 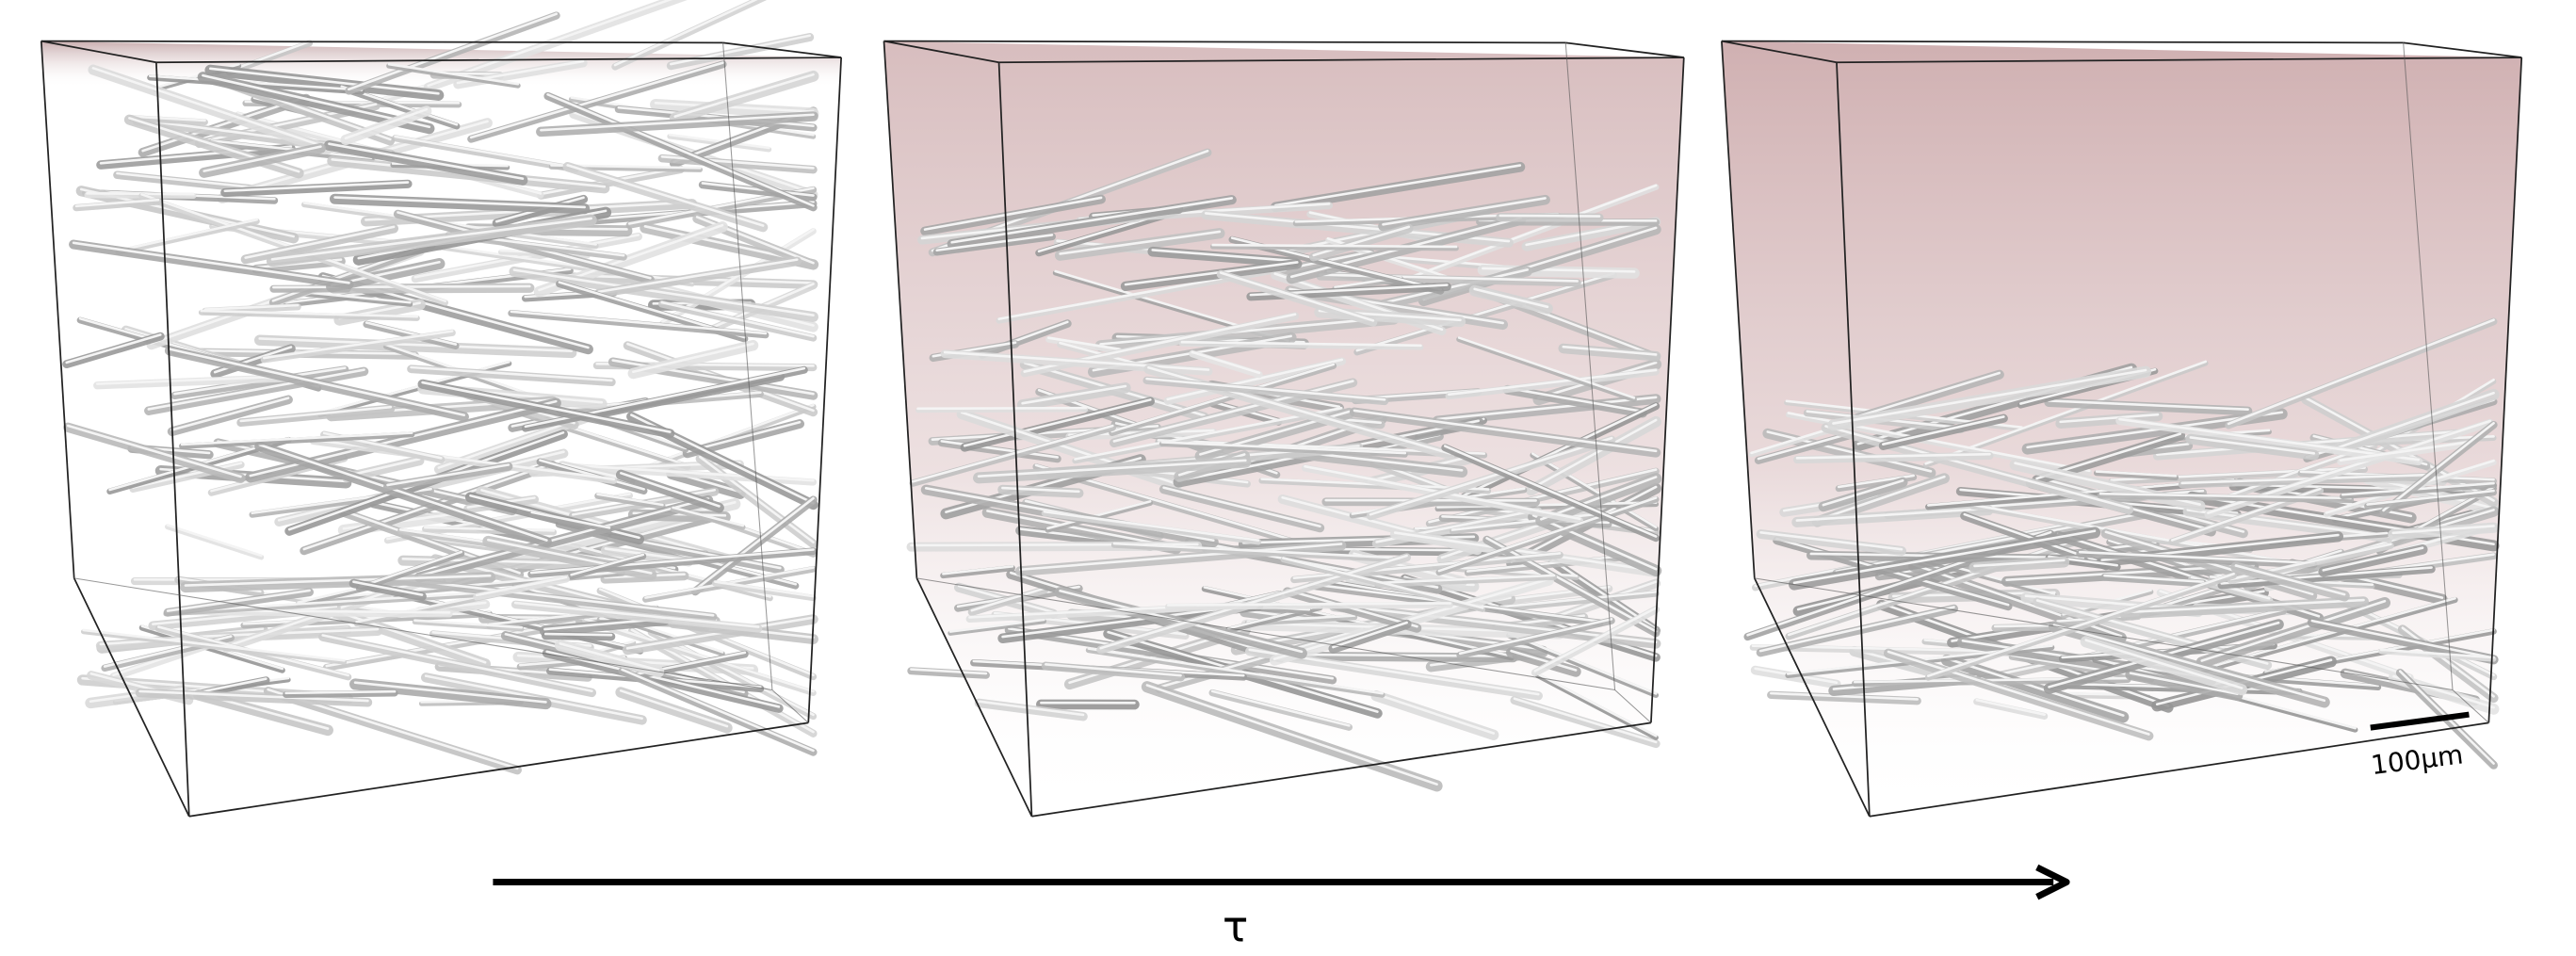 I want to click on scale-bar-label: 100μm, so click(x=2416, y=759).